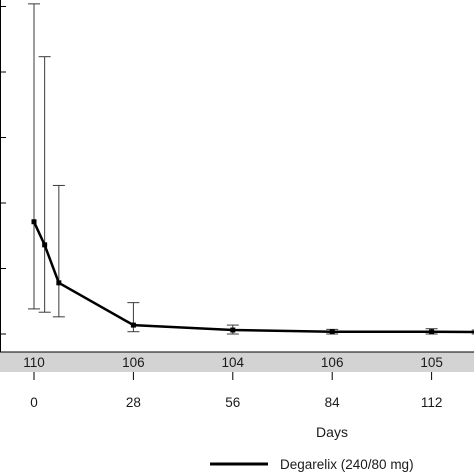 Image resolution: width=474 pixels, height=474 pixels. I want to click on n-at-risk-label: 104, so click(233, 362).